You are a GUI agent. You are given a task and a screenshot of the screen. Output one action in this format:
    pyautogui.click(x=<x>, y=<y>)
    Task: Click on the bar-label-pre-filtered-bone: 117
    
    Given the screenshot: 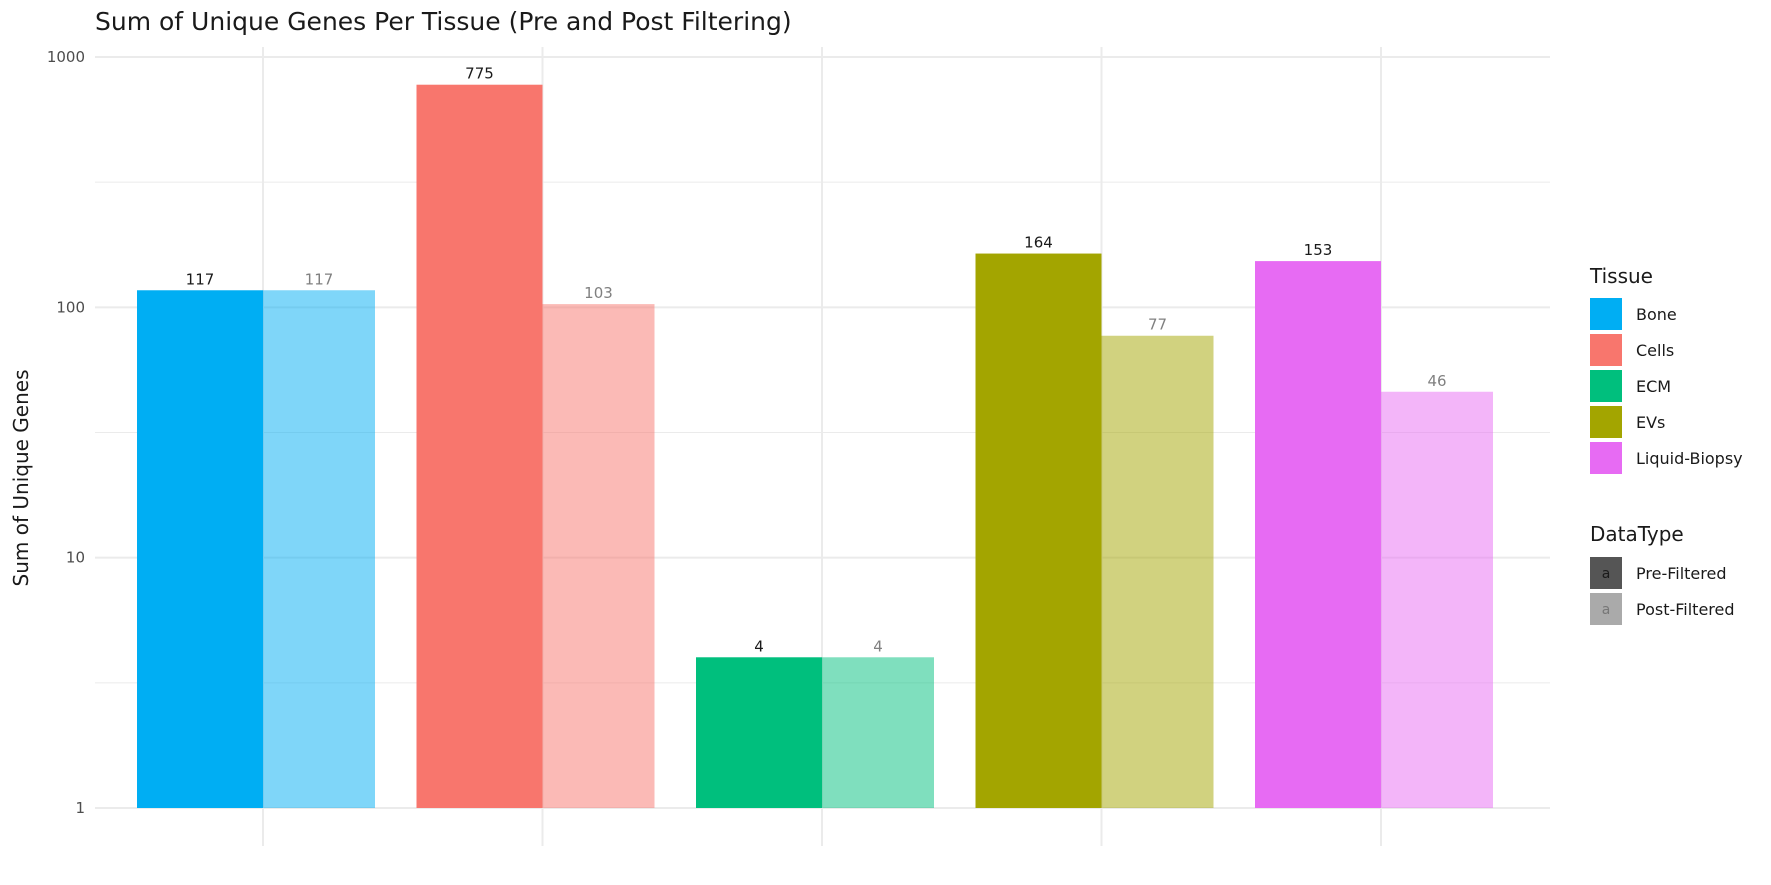 What is the action you would take?
    pyautogui.click(x=200, y=279)
    